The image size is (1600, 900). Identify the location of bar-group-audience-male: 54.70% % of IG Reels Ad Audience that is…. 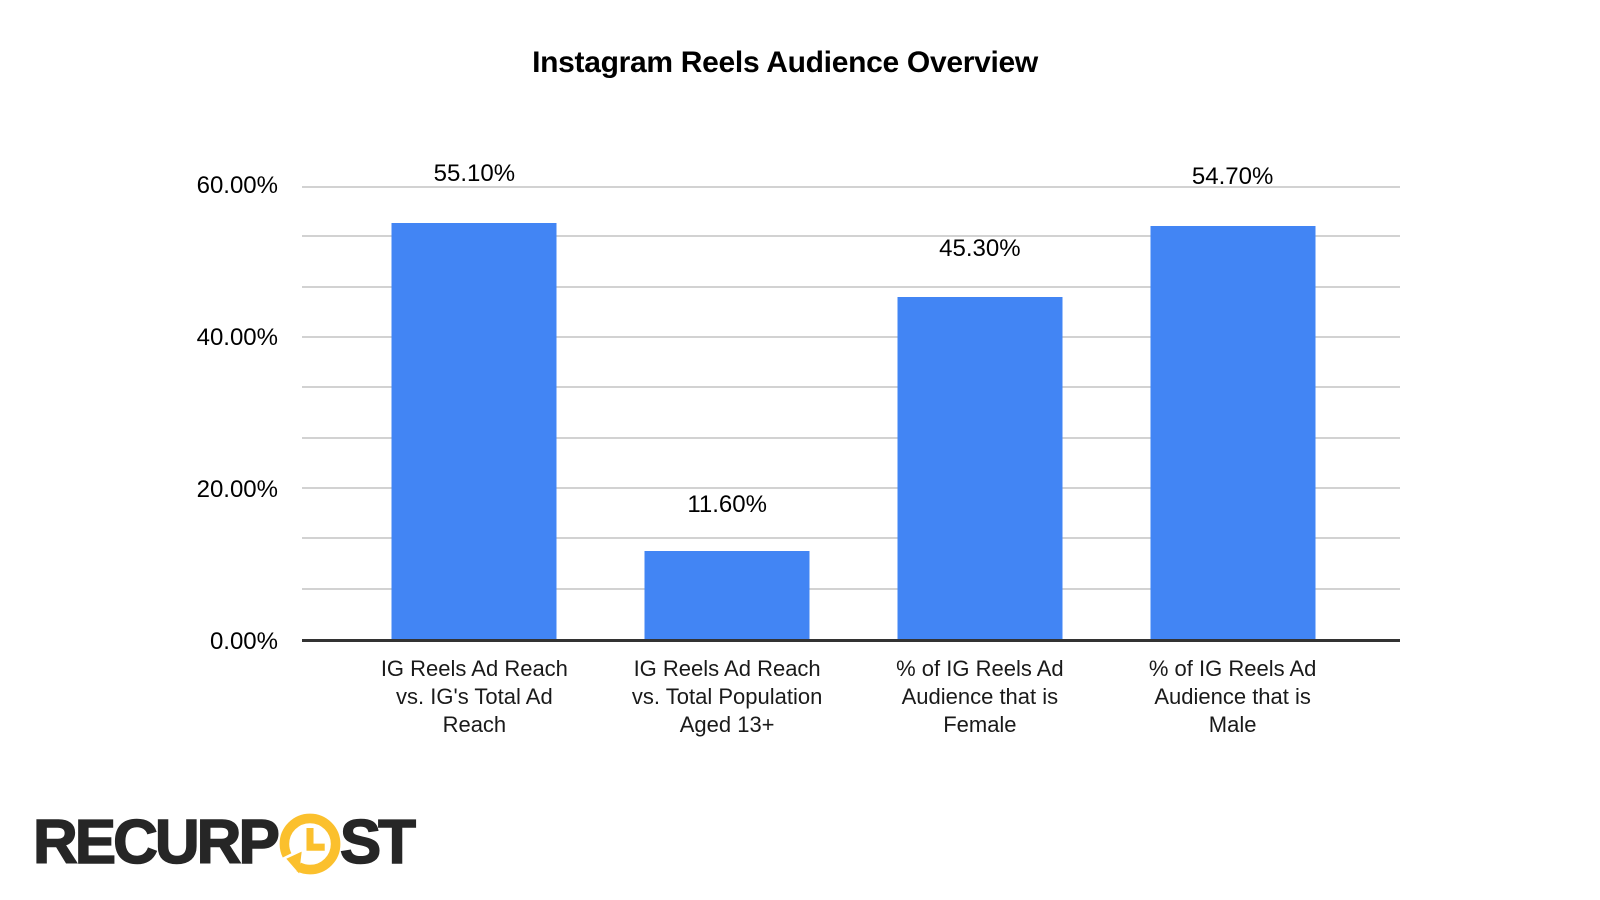
(1232, 450).